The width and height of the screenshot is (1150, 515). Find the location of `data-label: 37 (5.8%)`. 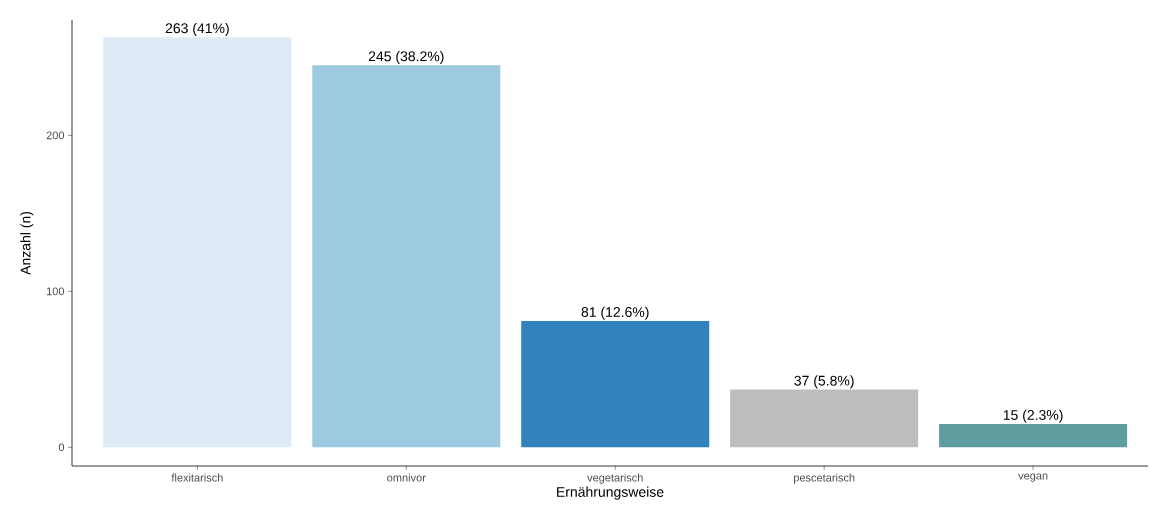

data-label: 37 (5.8%) is located at coordinates (824, 382).